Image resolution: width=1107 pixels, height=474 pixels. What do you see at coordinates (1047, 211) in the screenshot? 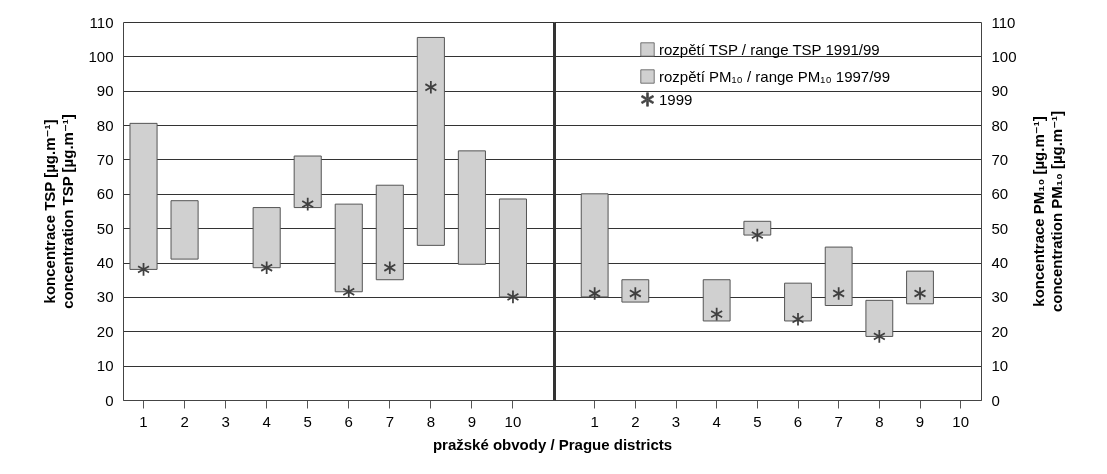
I see `y-axis-title: koncentrace PM₁₀ [µg.m⁻¹] concentration PM₁₀ [µg.m⁻¹]` at bounding box center [1047, 211].